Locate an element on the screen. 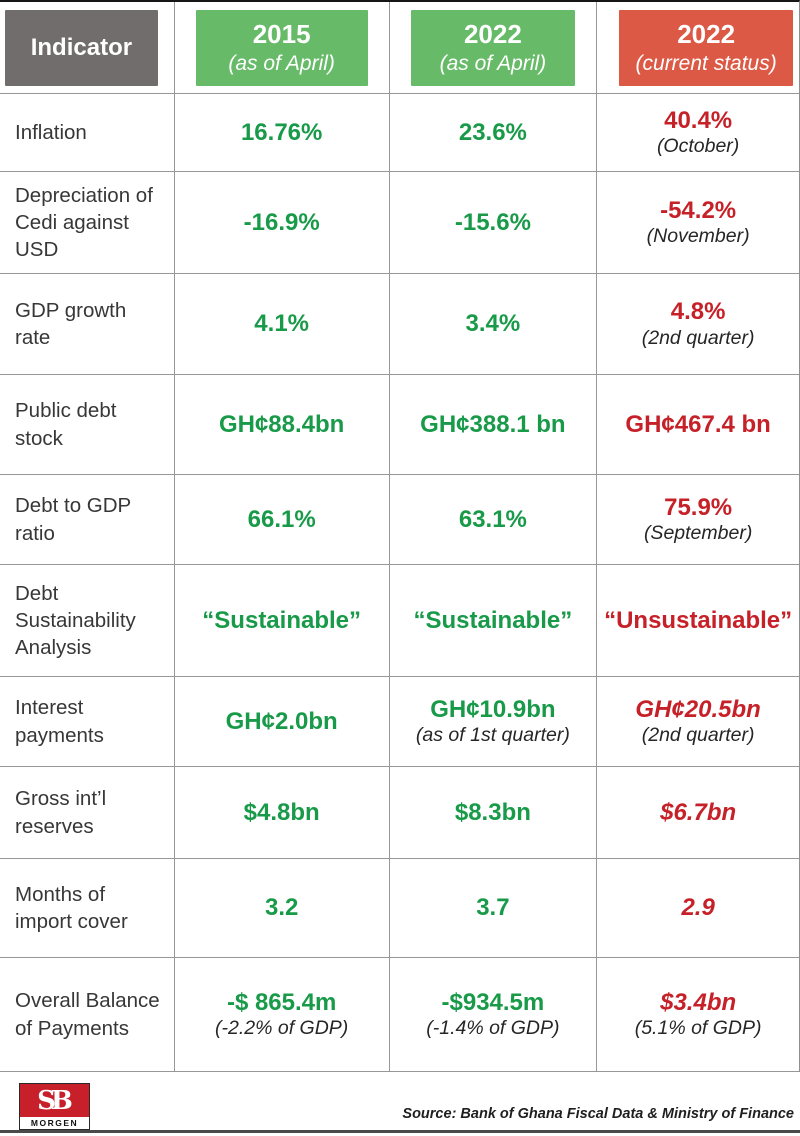  header-cell-2015: 2015 (as of April) is located at coordinates (282, 47).